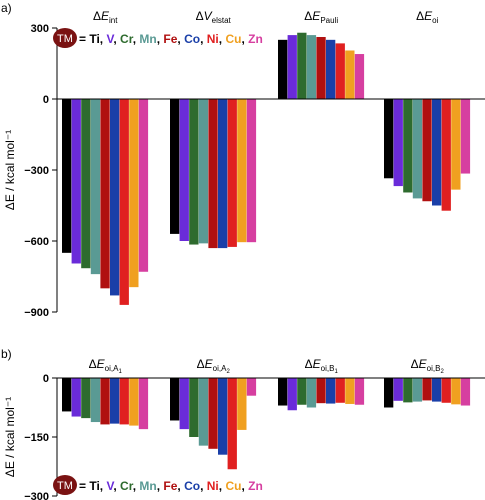  I want to click on group-title: ΔEoi,B2, so click(428, 366).